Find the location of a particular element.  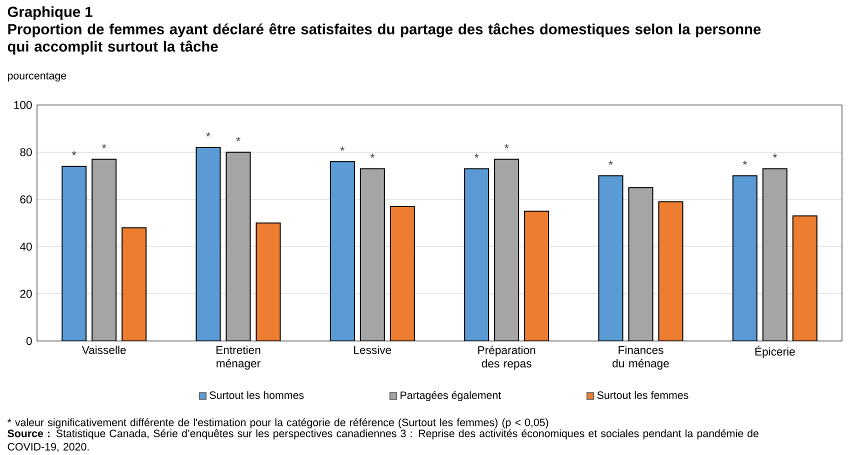

y-tick-label: 100 is located at coordinates (23, 105).